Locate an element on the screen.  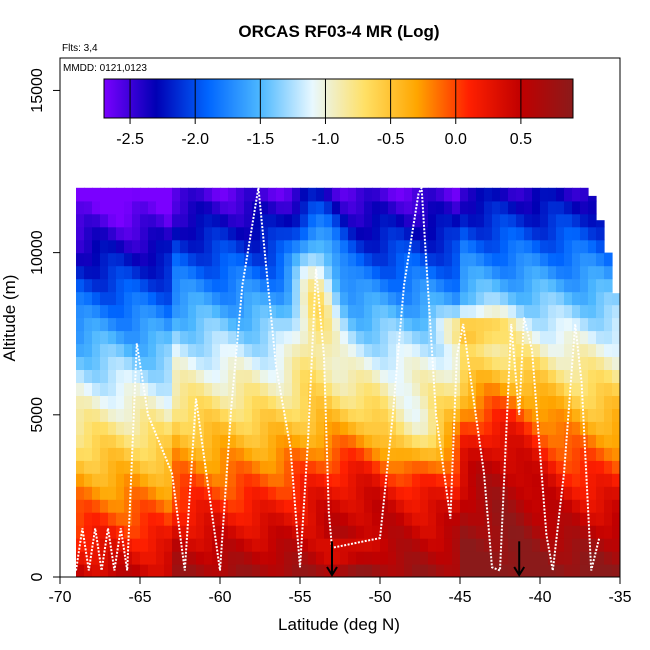
x-tick-label: -40 is located at coordinates (539, 597).